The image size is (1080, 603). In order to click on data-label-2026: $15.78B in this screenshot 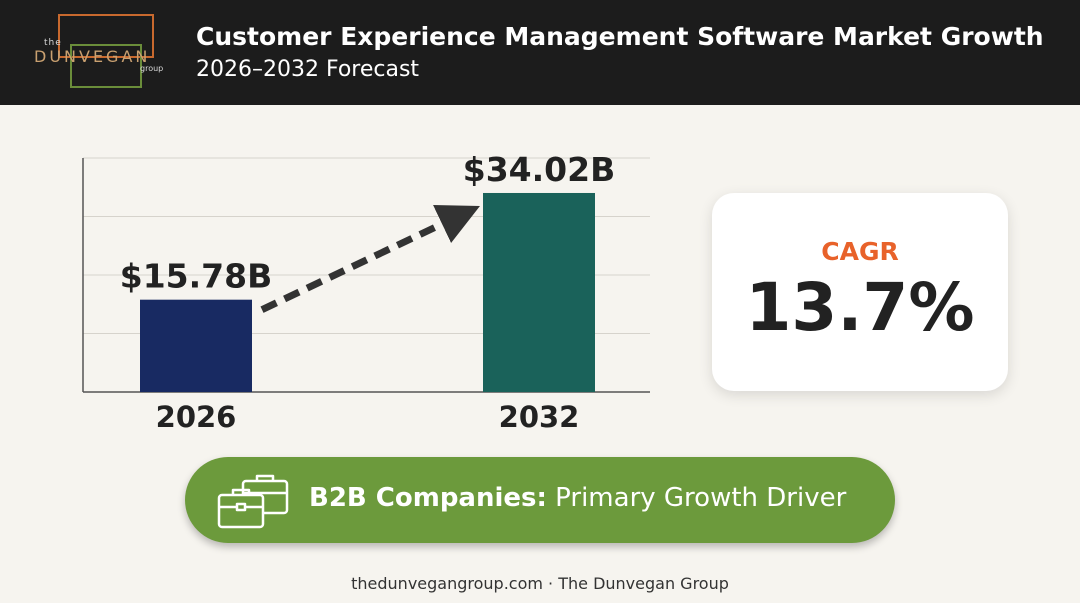, I will do `click(196, 276)`.